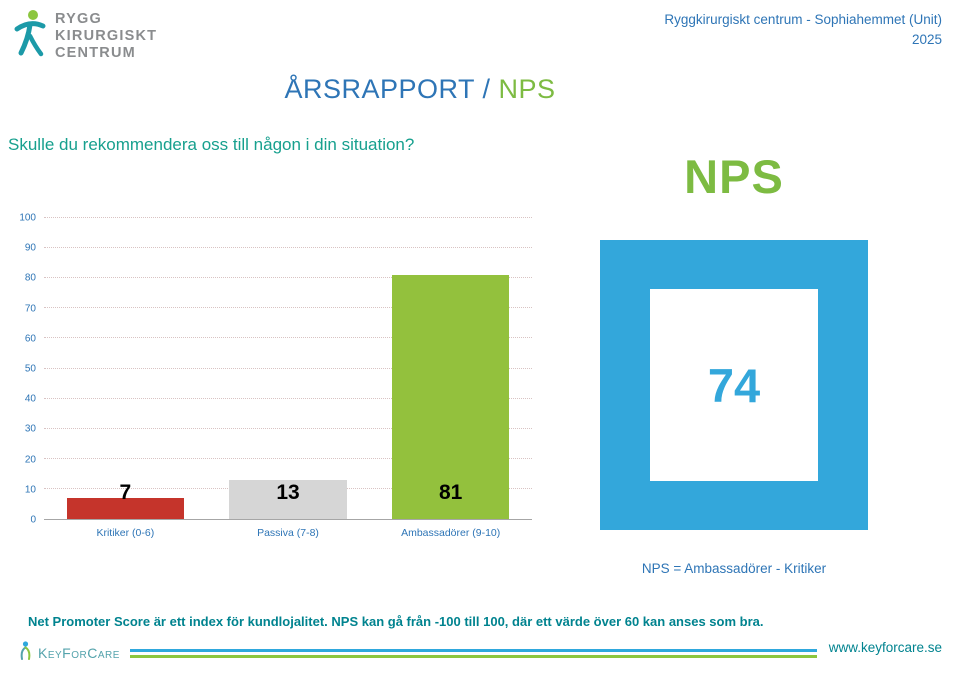 Image resolution: width=960 pixels, height=675 pixels. What do you see at coordinates (473, 650) in the screenshot?
I see `footer-line-blue` at bounding box center [473, 650].